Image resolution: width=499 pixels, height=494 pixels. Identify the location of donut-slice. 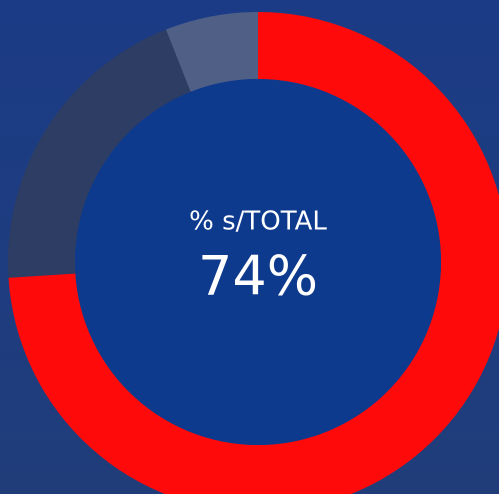
(211, 52).